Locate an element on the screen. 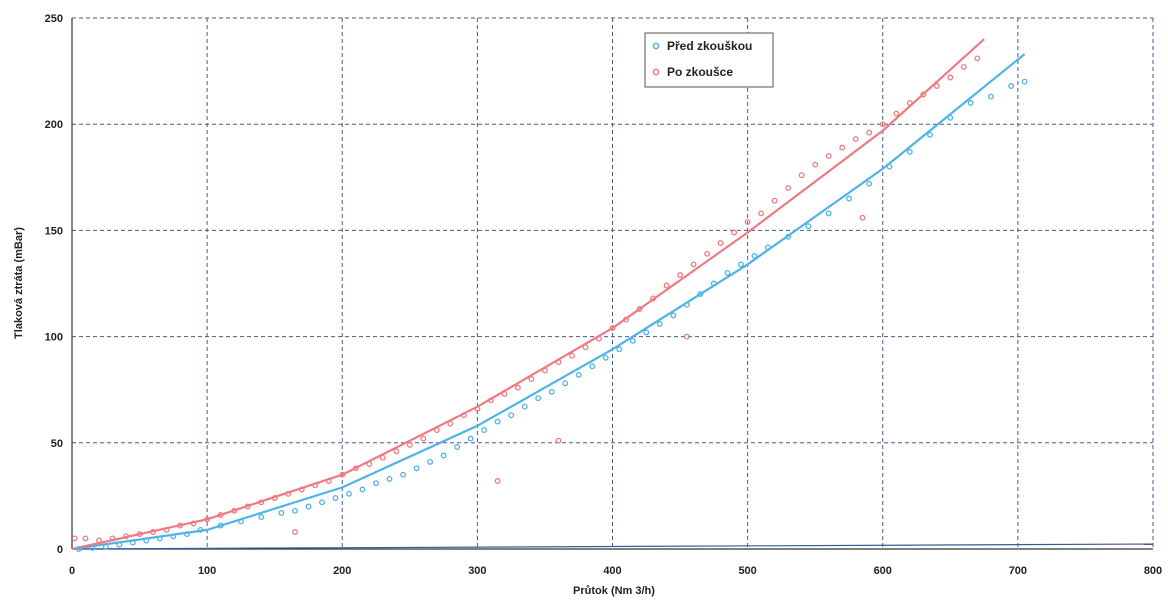  x-tick-label: 100 is located at coordinates (207, 571).